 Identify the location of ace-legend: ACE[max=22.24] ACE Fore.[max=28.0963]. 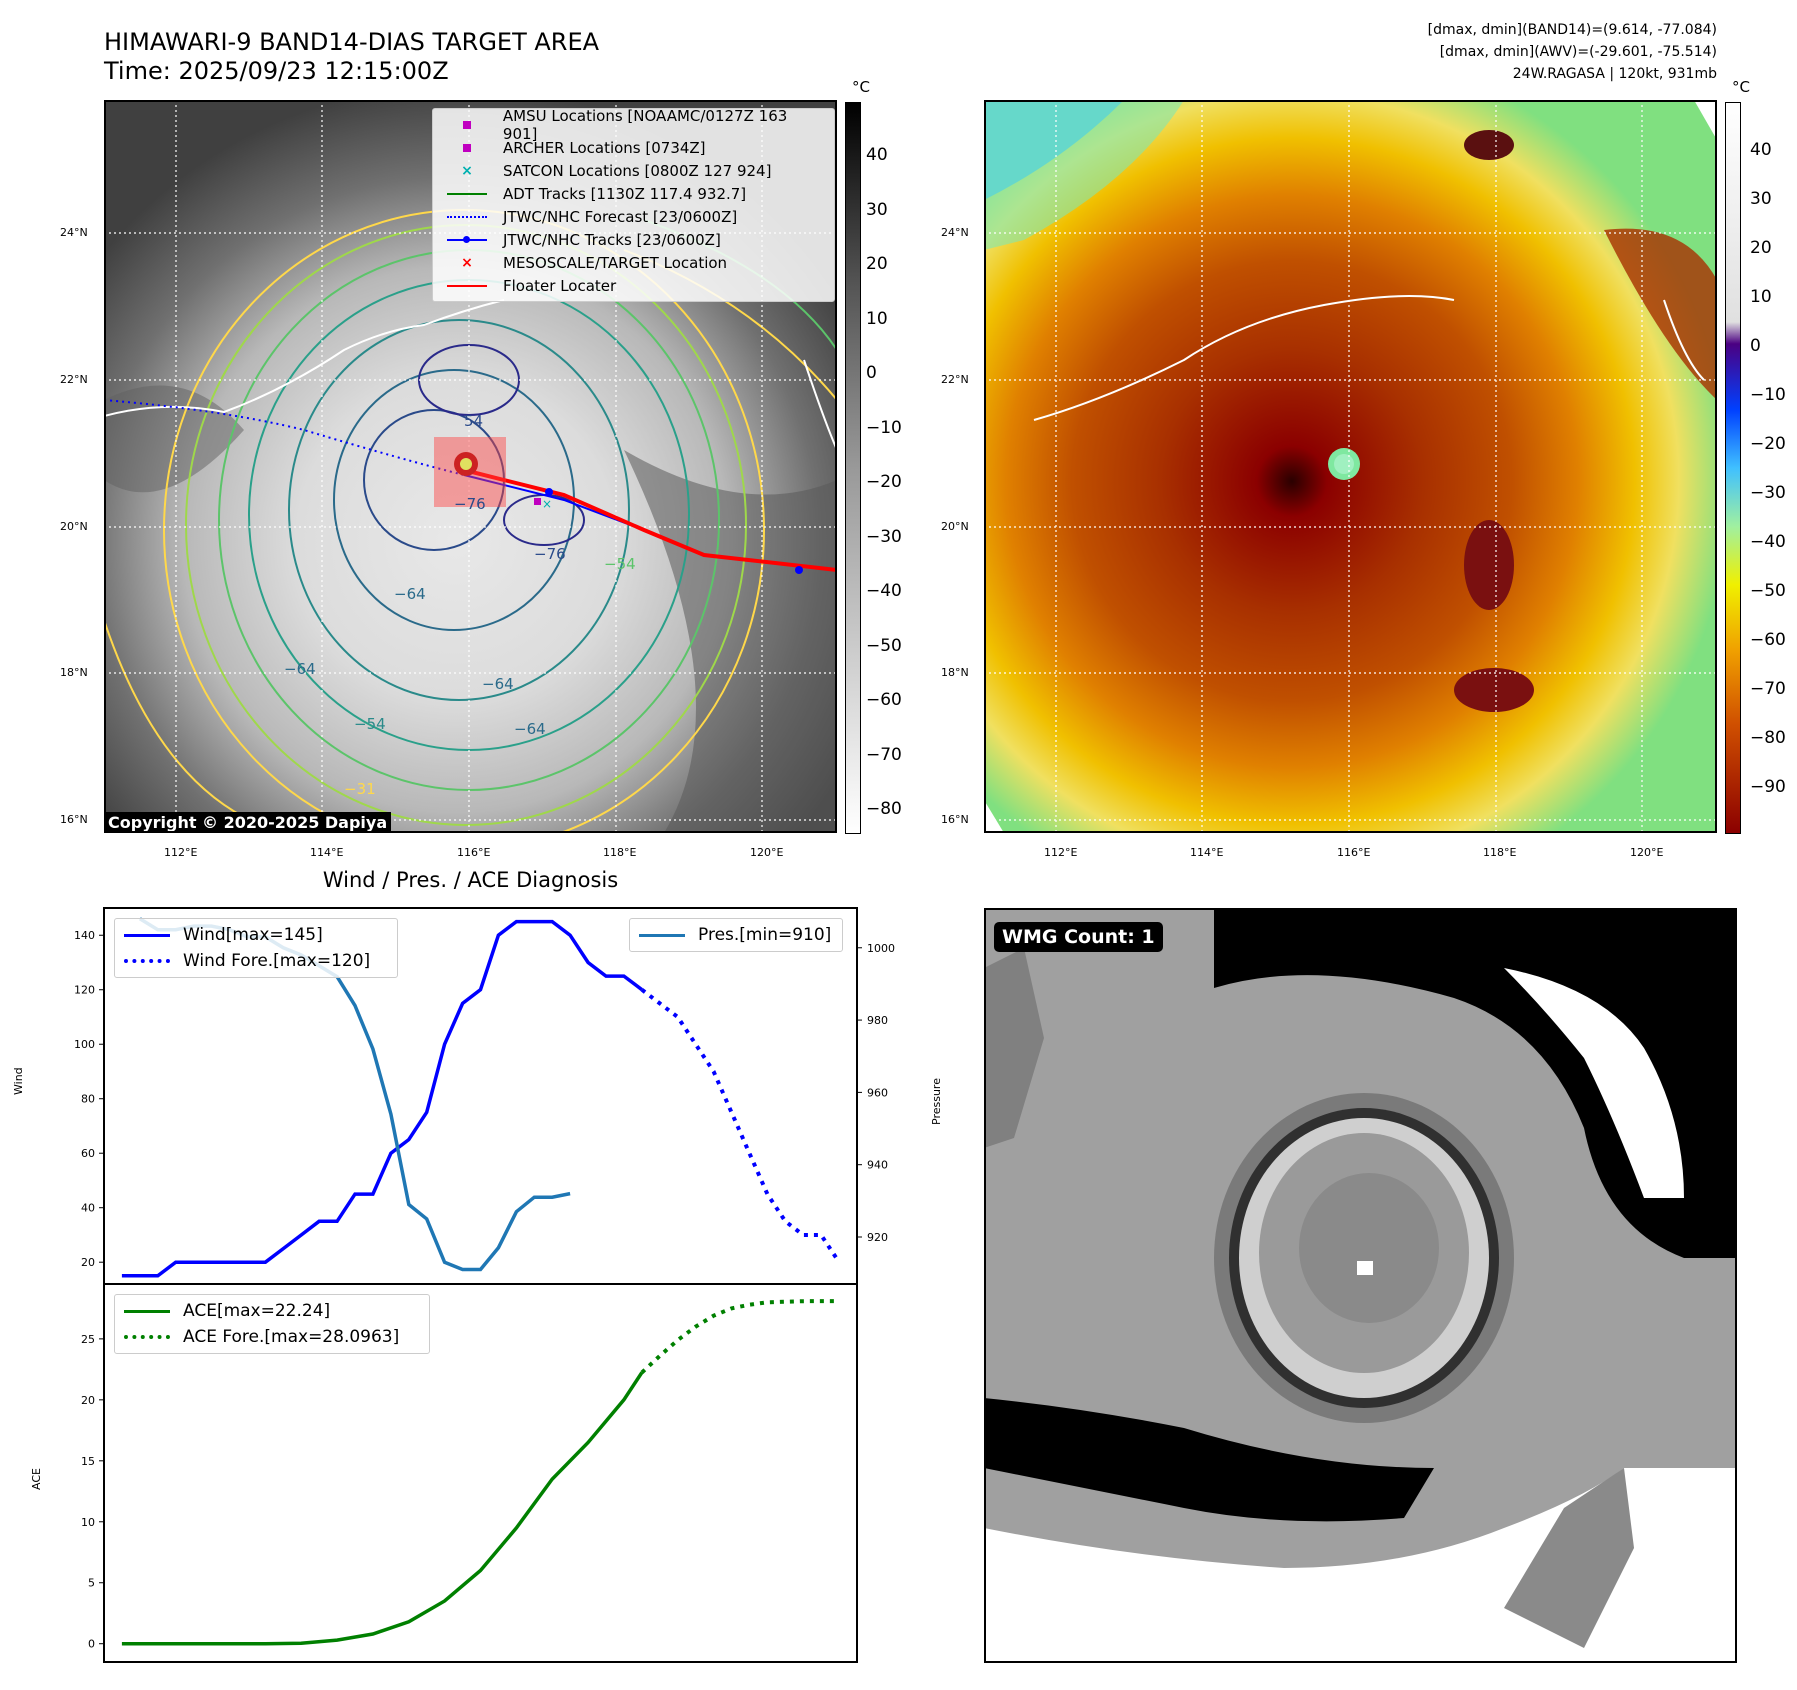
(272, 1324).